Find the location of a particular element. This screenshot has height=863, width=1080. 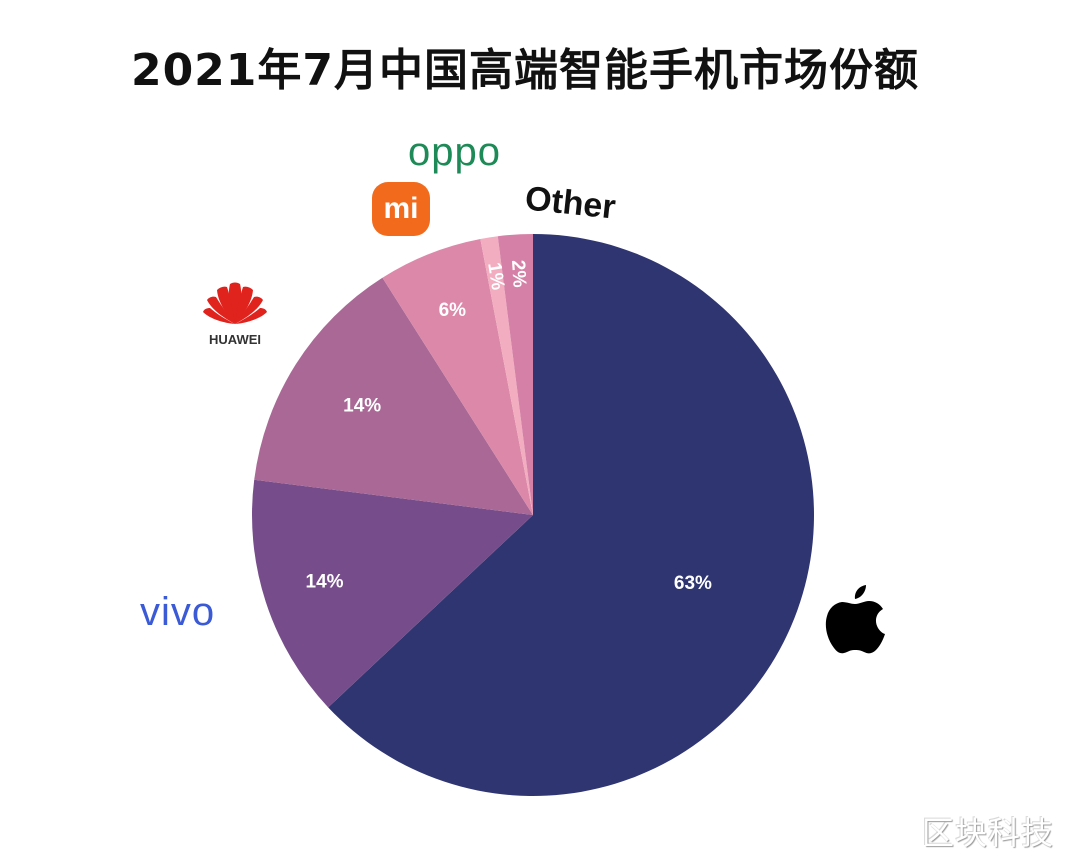

pie-slice-other is located at coordinates (515, 374).